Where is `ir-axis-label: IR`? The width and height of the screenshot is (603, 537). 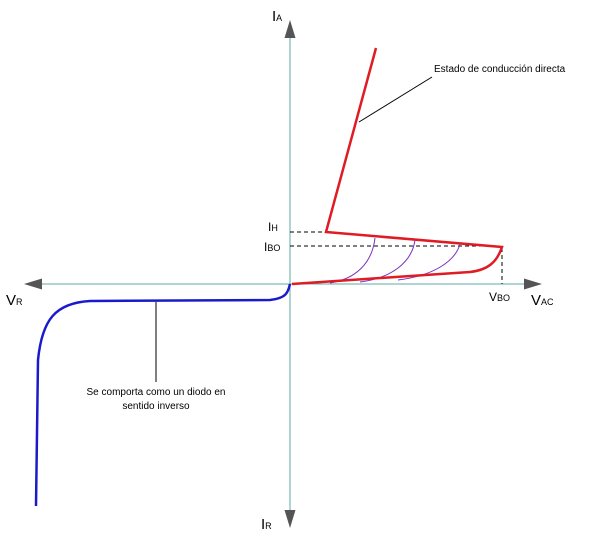 ir-axis-label: IR is located at coordinates (266, 524).